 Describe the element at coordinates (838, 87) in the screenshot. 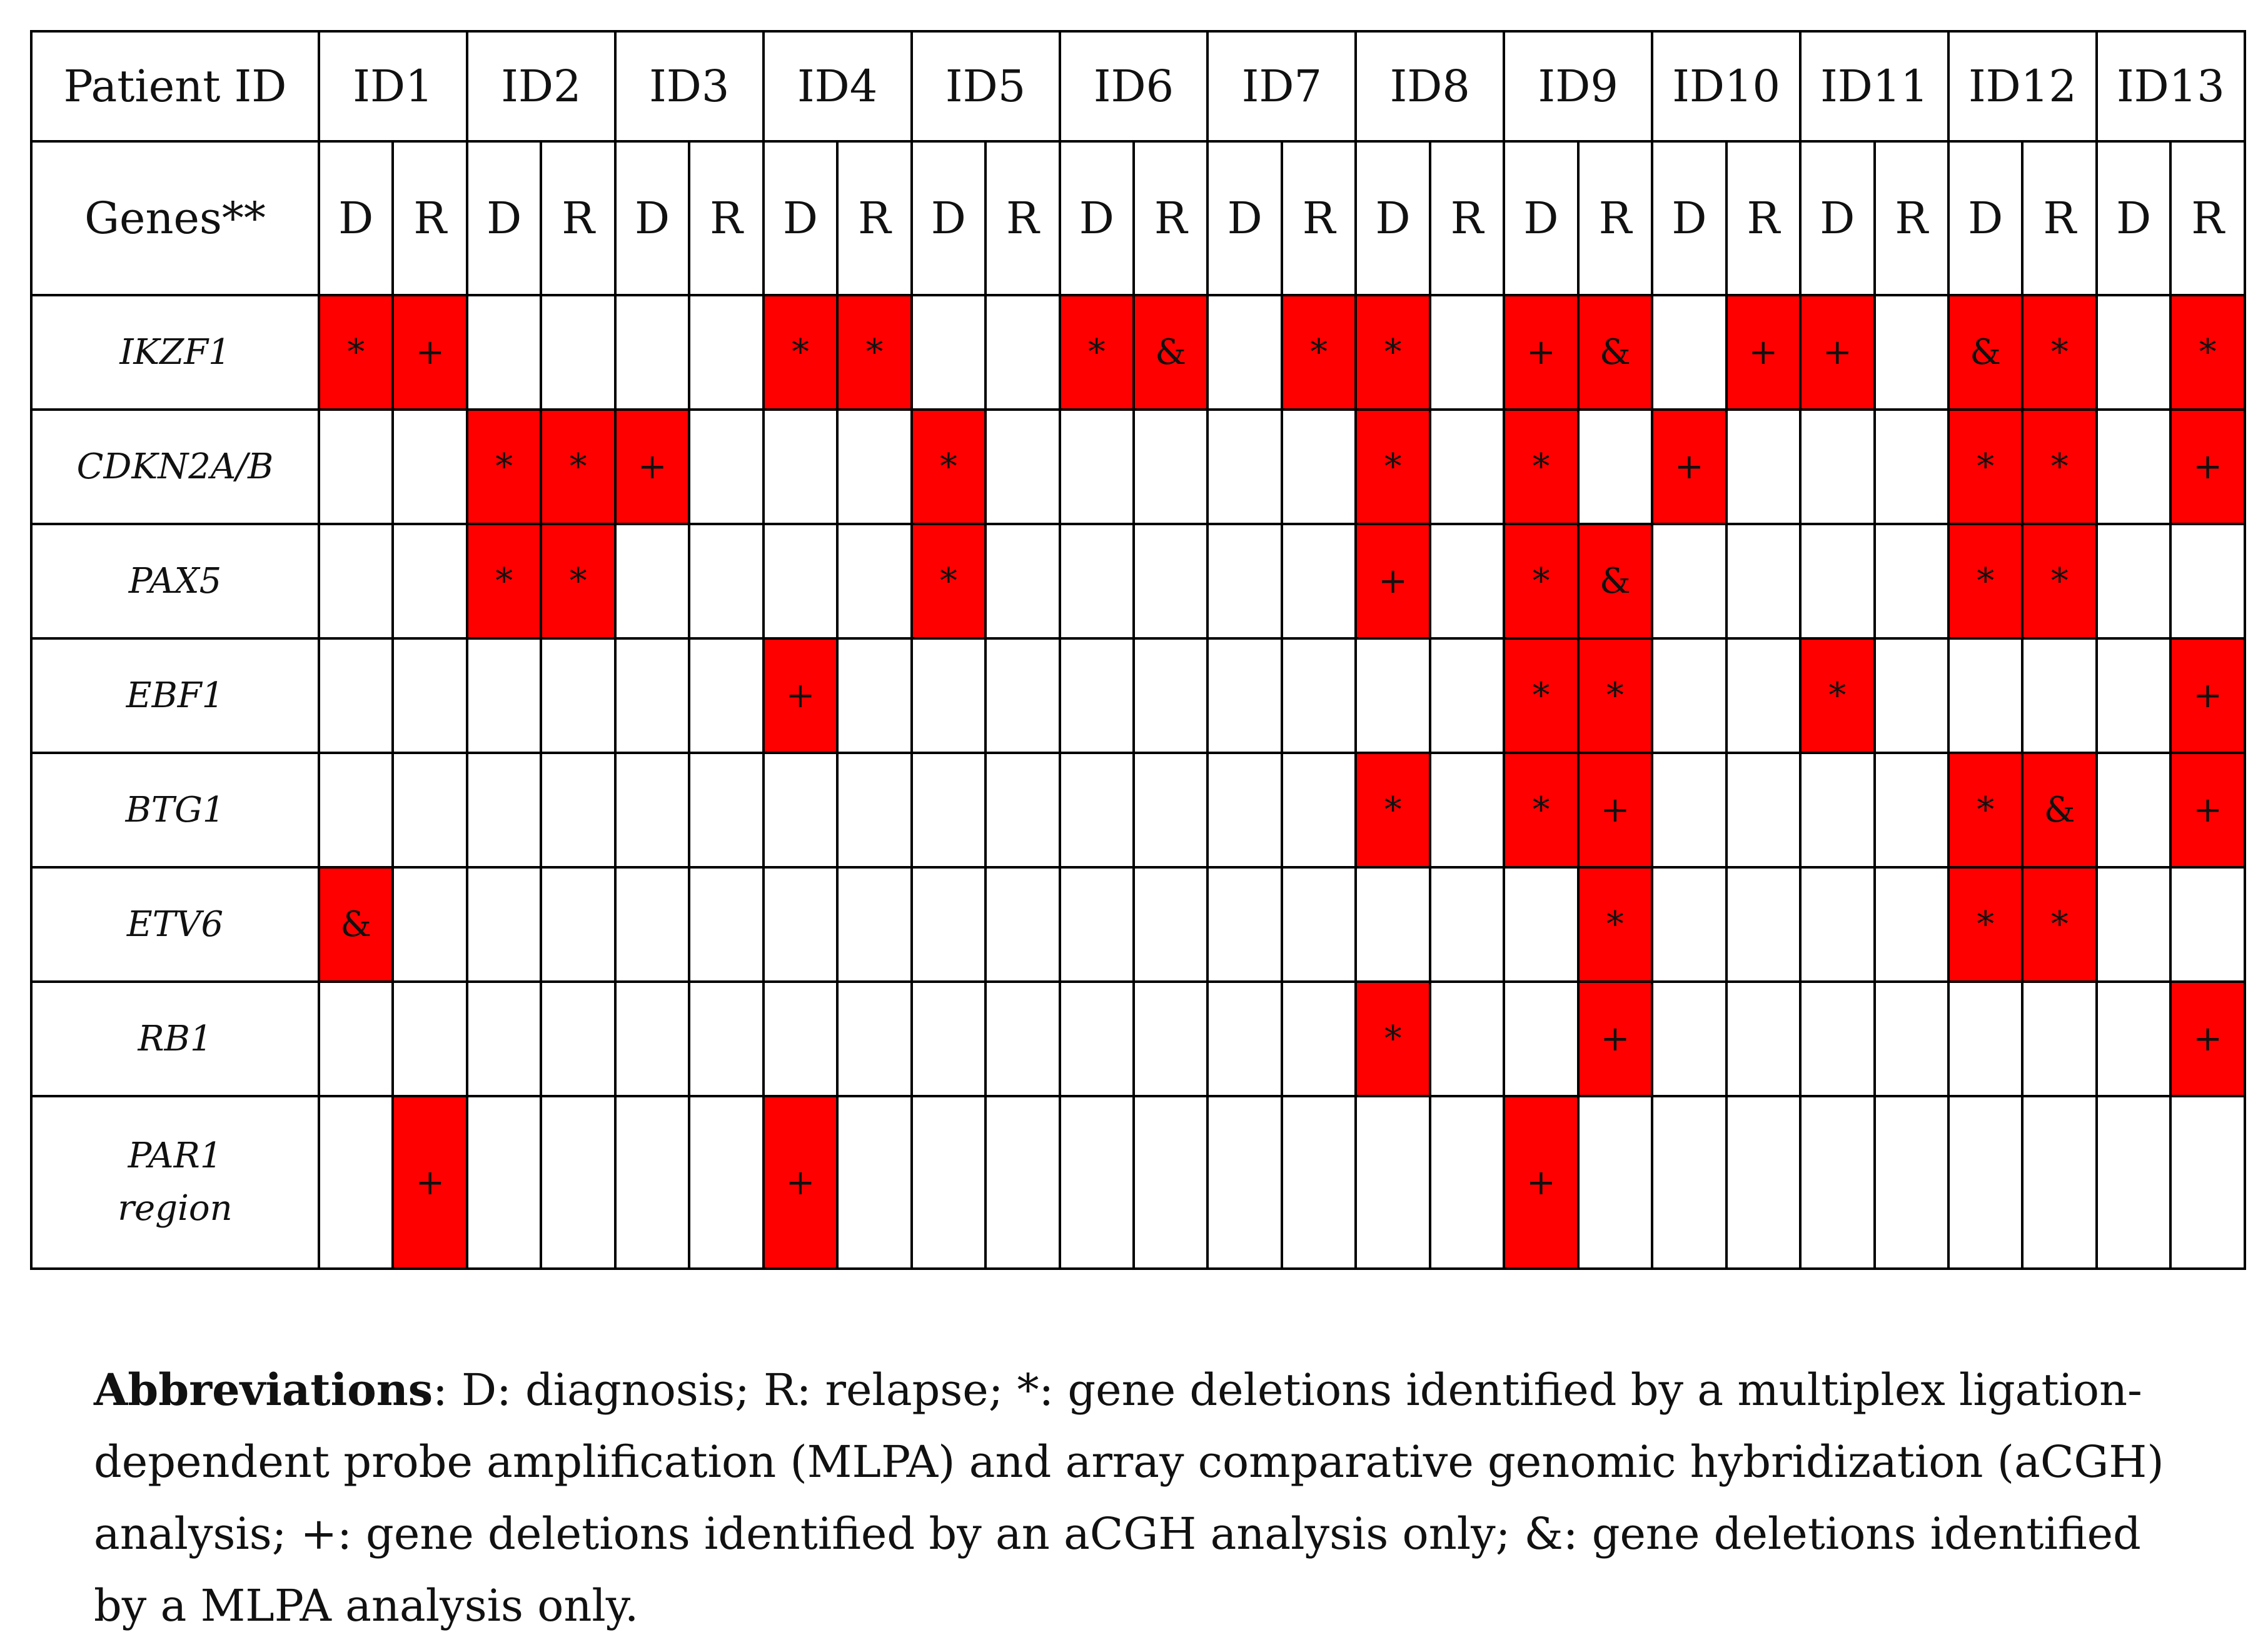

I see `patient-id-header: ID4` at that location.